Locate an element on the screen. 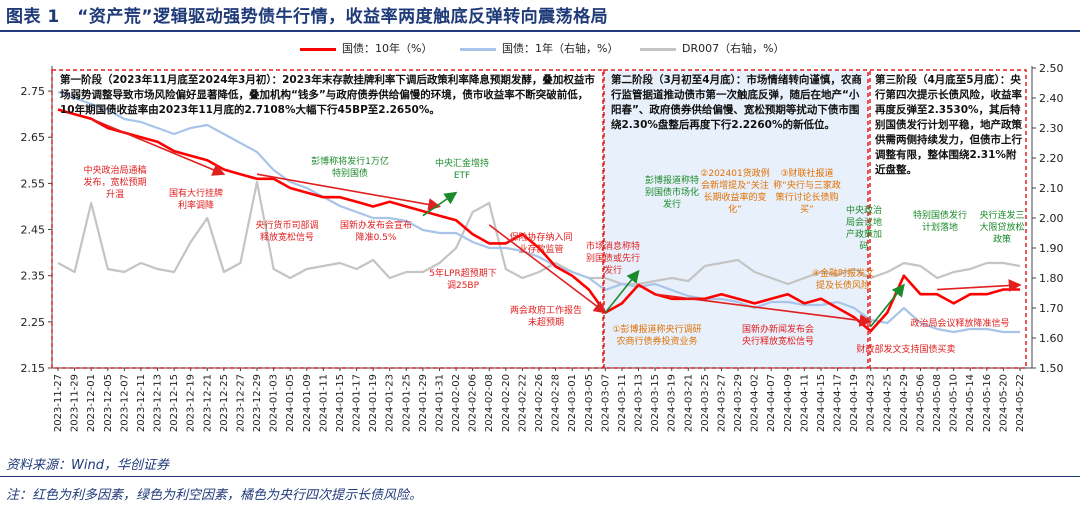 The height and width of the screenshot is (506, 1080). x-tick-label: 2024-04-11 is located at coordinates (804, 403).